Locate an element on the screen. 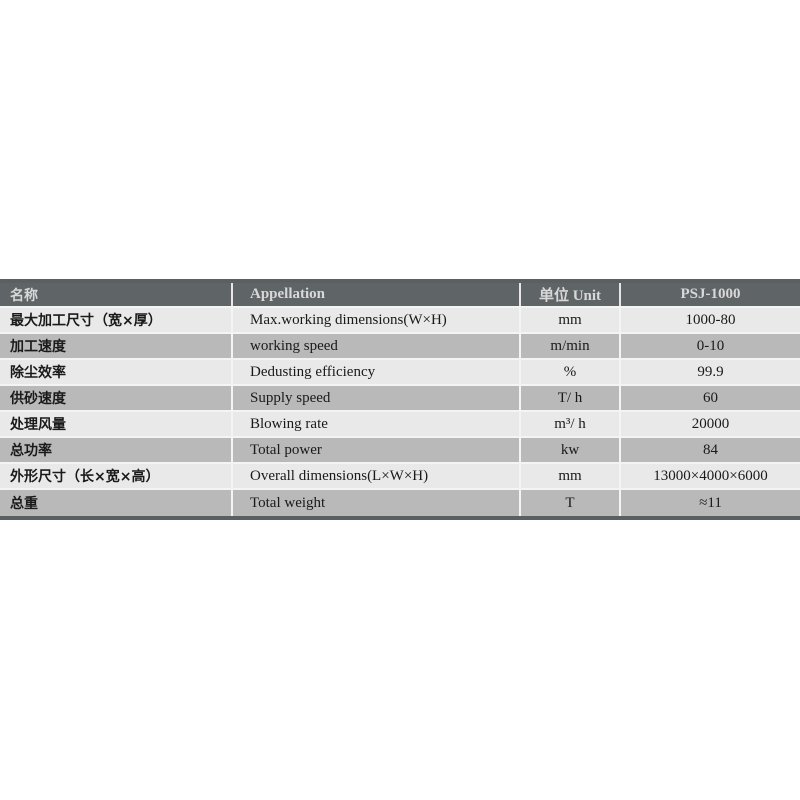 The image size is (800, 800). cell-unit: T/ h is located at coordinates (571, 398).